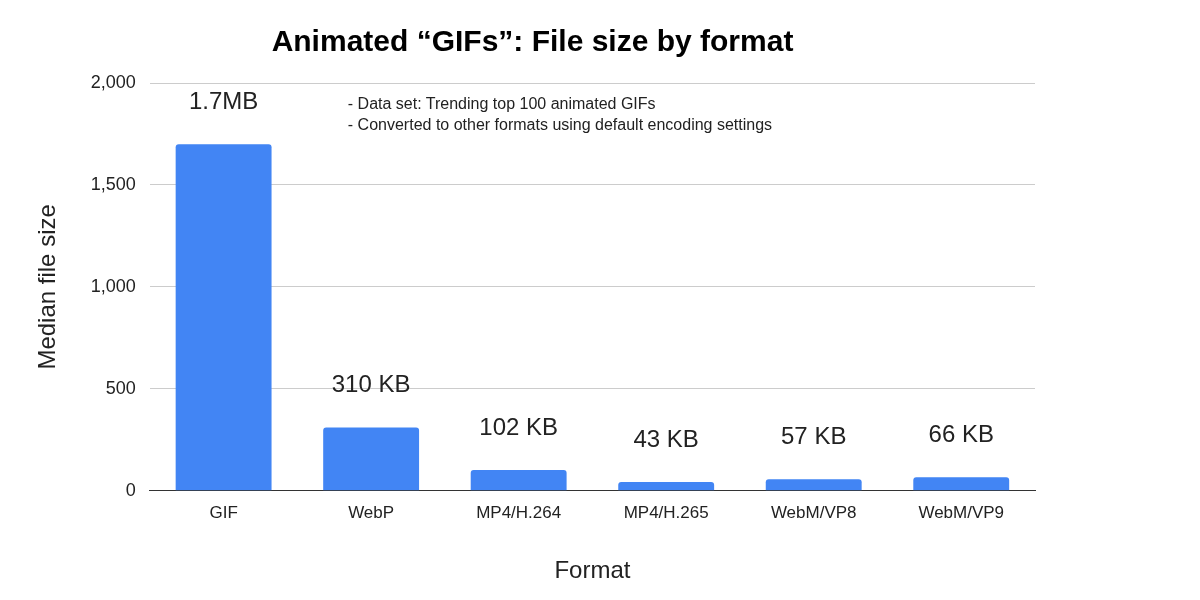  Describe the element at coordinates (501, 104) in the screenshot. I see `annotation: - Data set: Trending top 100 animated GIFs` at that location.